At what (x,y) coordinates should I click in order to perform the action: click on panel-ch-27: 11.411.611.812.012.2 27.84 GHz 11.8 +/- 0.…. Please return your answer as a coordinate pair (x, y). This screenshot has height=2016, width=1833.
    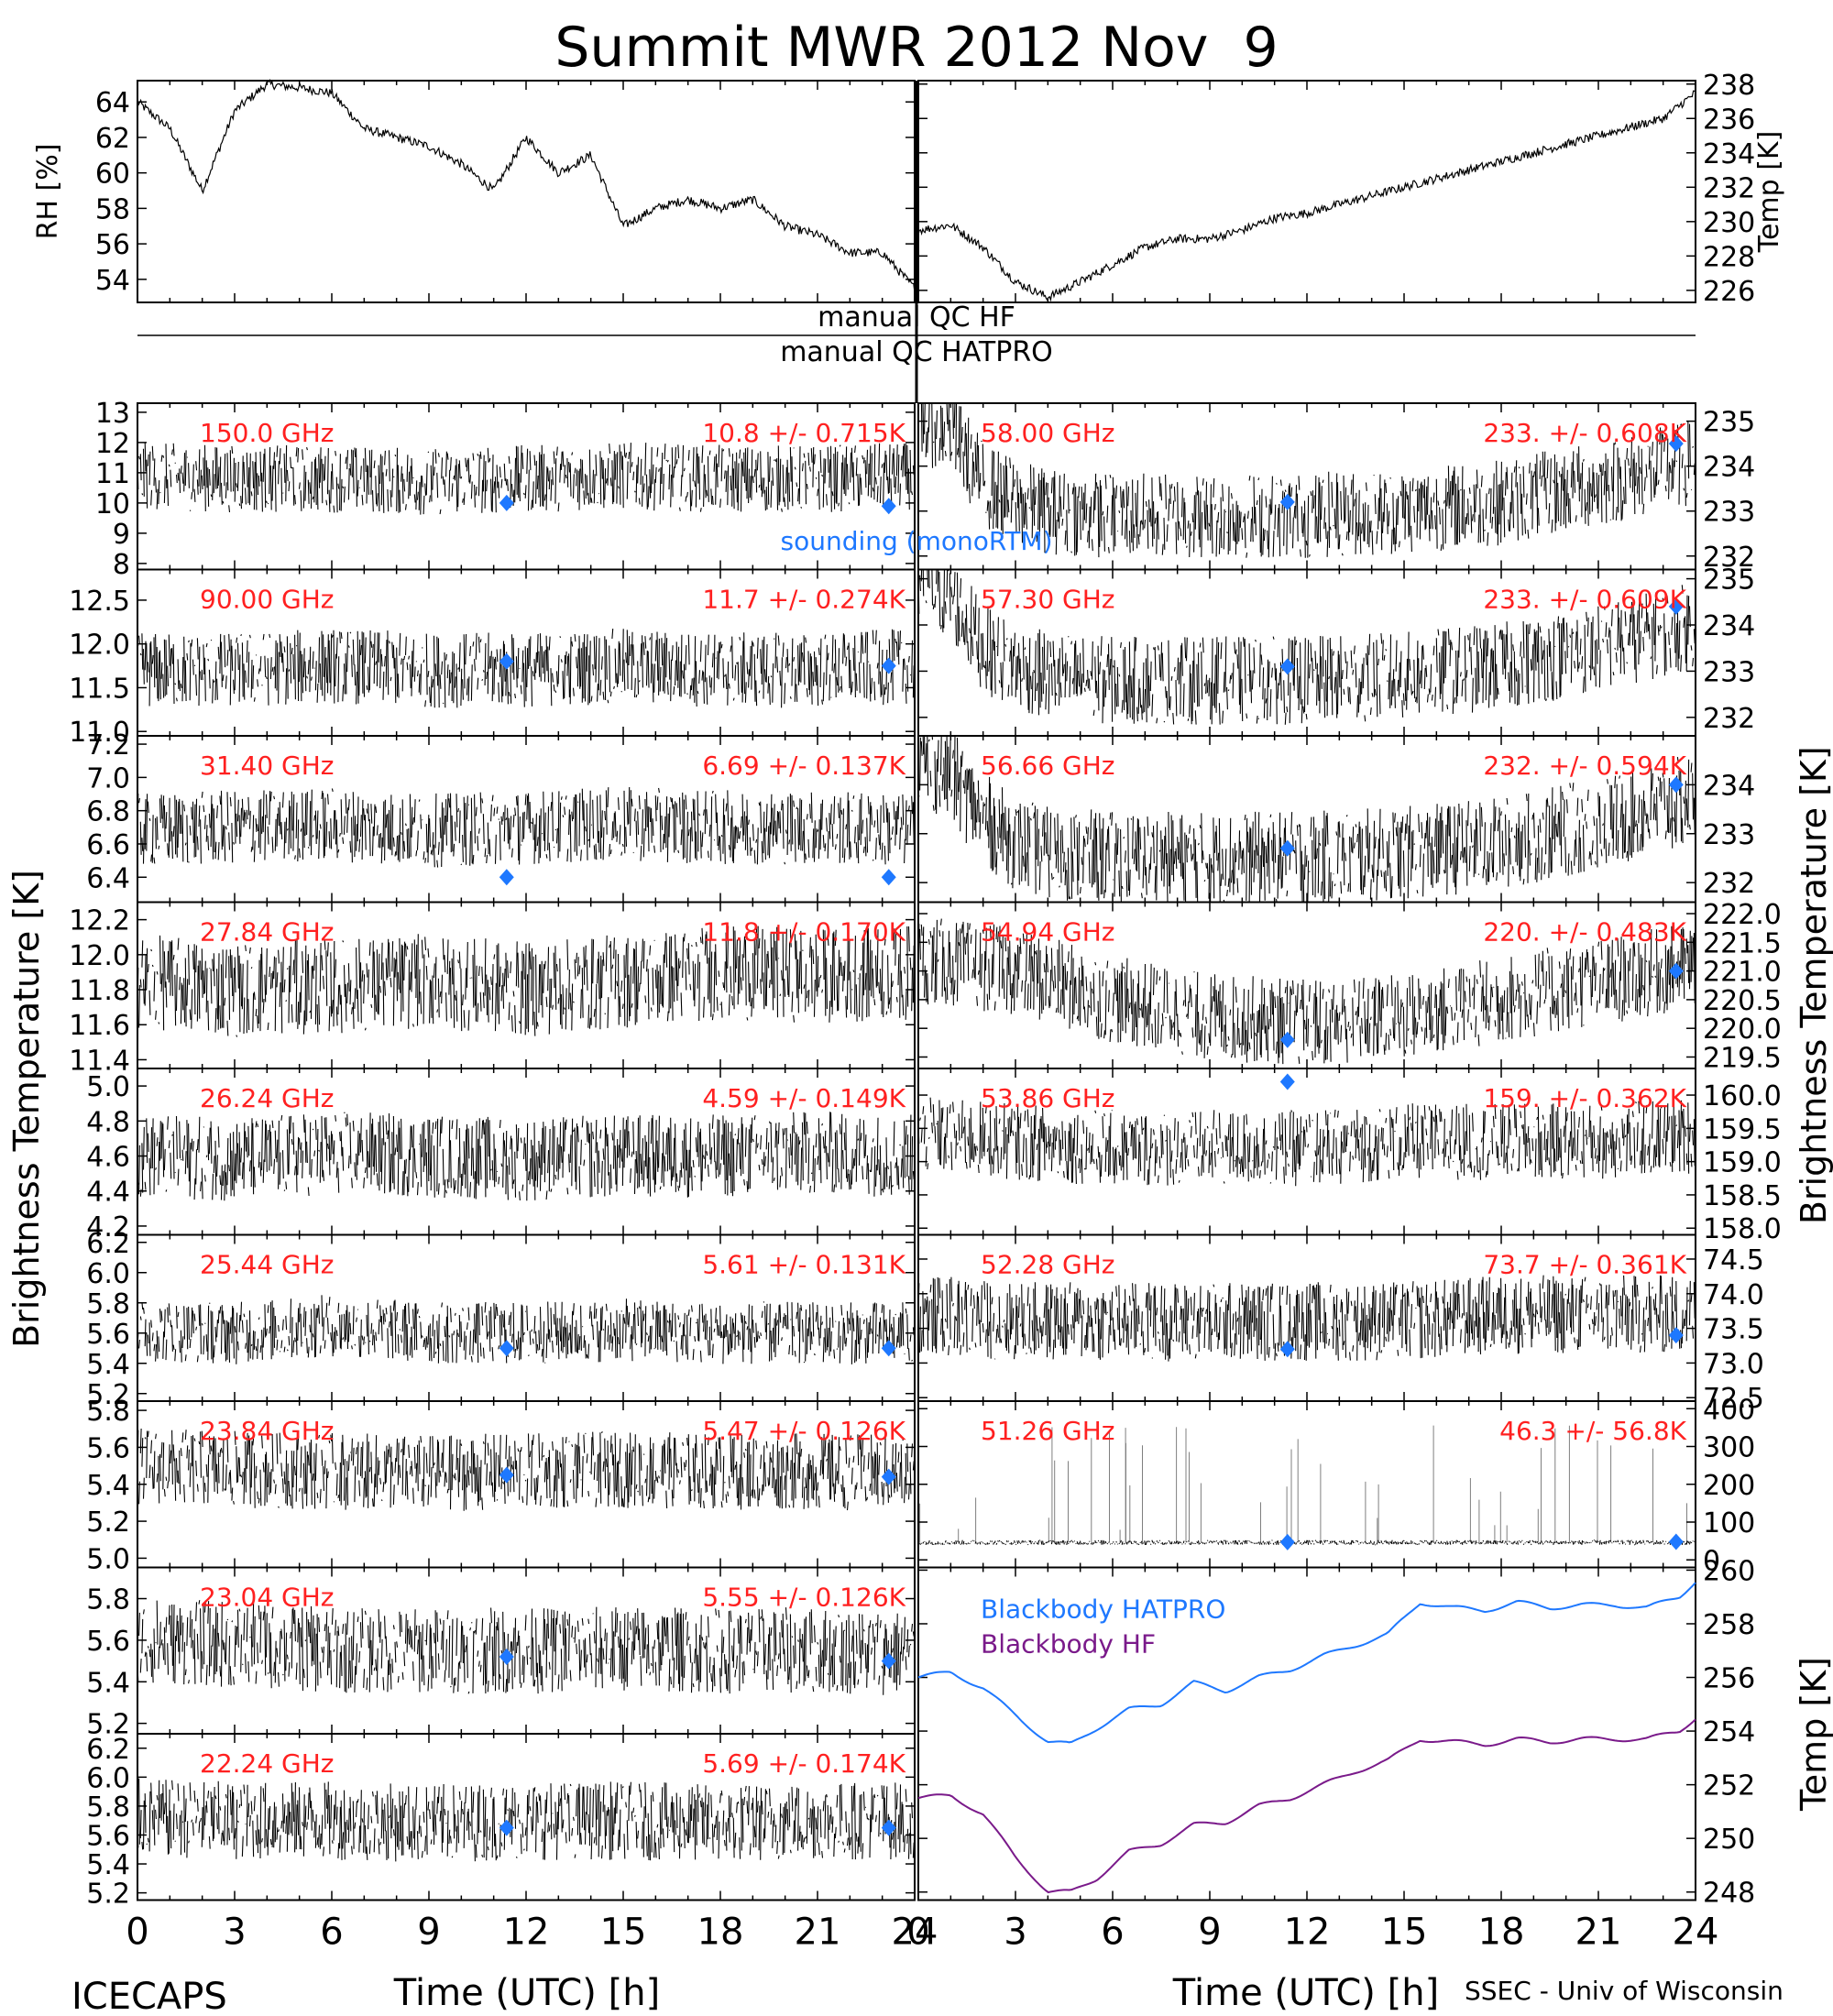
    Looking at the image, I should click on (492, 989).